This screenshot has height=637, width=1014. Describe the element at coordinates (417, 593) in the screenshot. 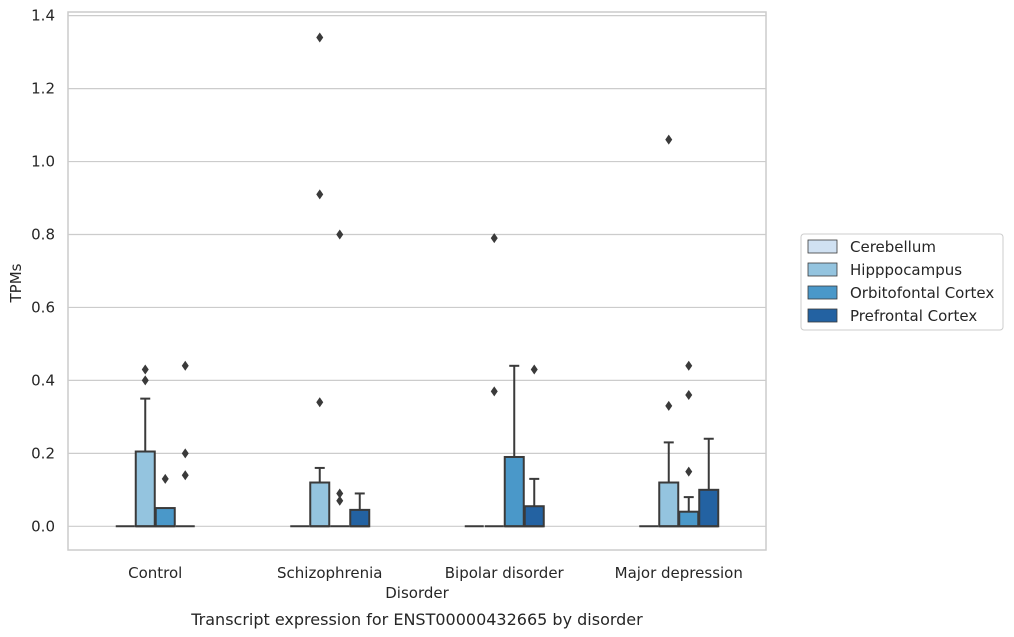

I see `x-axis-title: Disorder` at that location.